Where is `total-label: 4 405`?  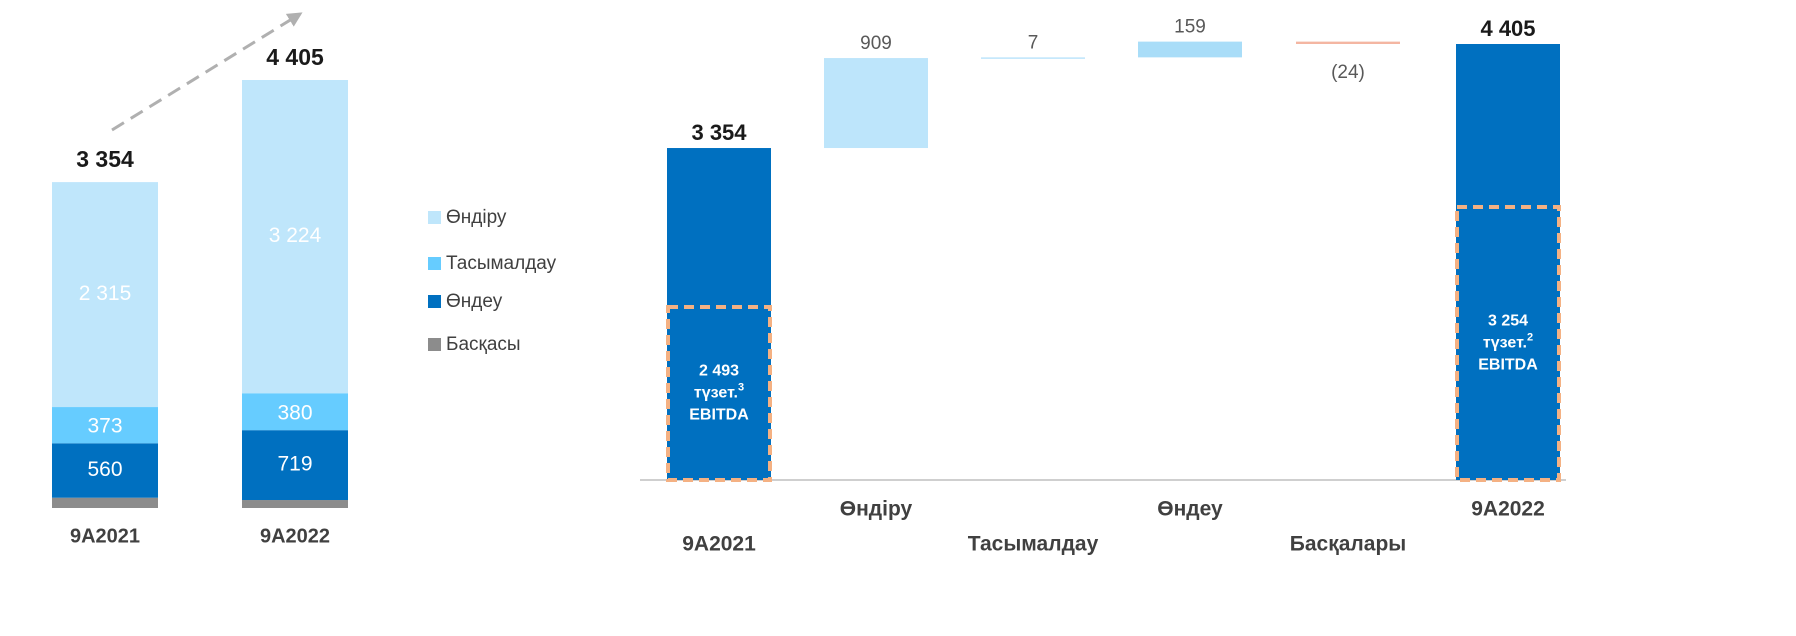
total-label: 4 405 is located at coordinates (295, 57).